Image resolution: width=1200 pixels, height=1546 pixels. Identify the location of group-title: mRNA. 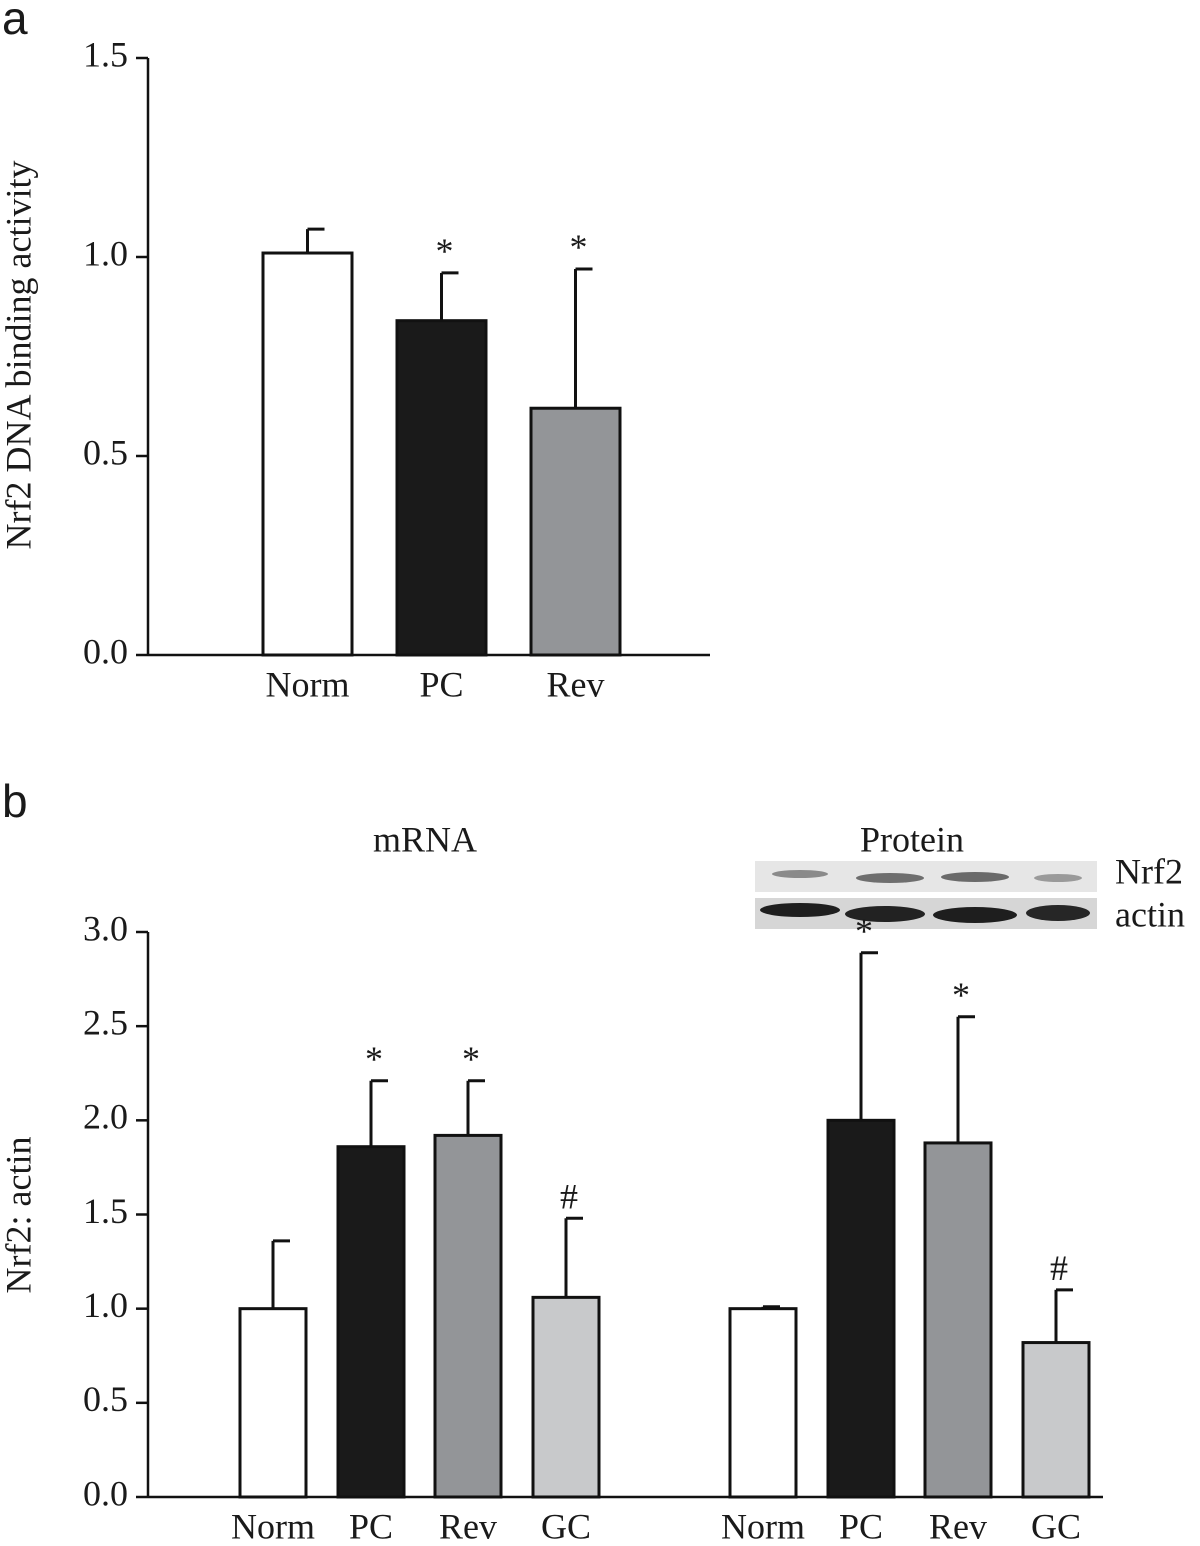
(425, 839).